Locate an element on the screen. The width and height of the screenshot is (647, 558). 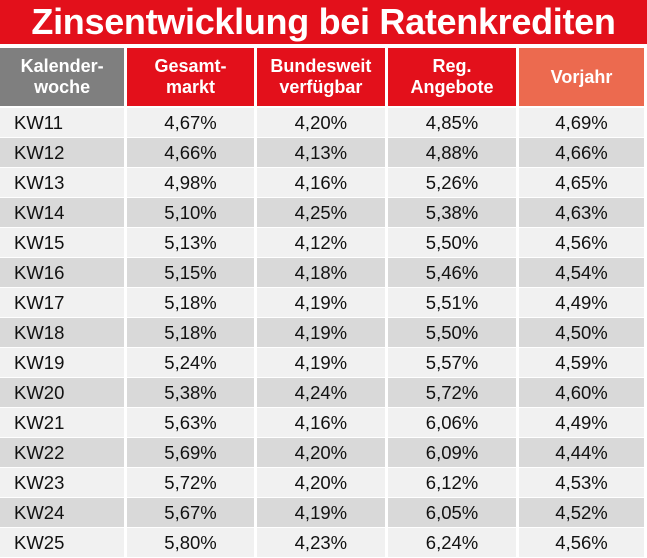
cell-kalenderwoche: KW19 is located at coordinates (62, 363).